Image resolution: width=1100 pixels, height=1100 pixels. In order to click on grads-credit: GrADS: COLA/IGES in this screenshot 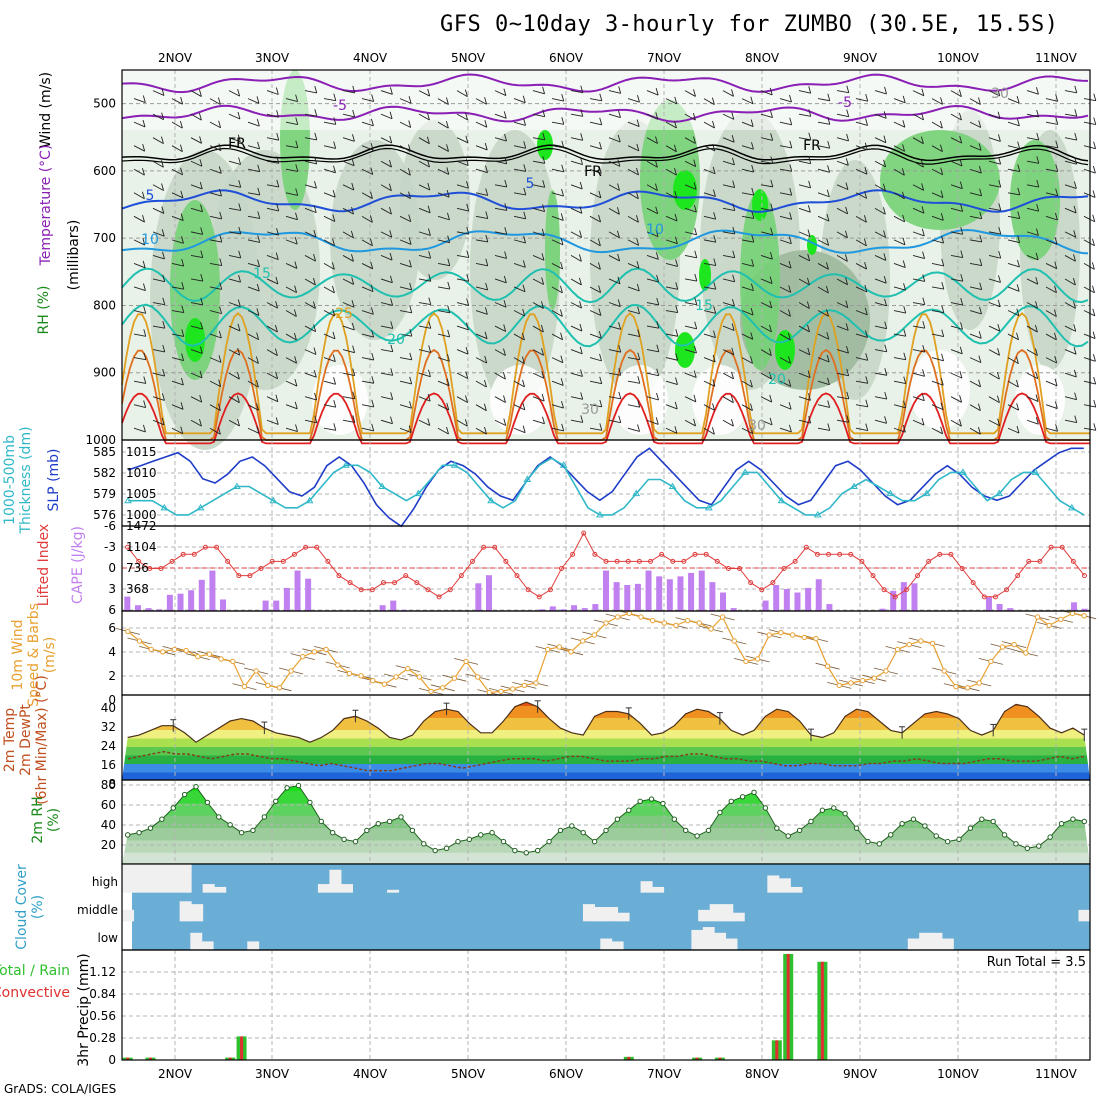, I will do `click(60, 1089)`.